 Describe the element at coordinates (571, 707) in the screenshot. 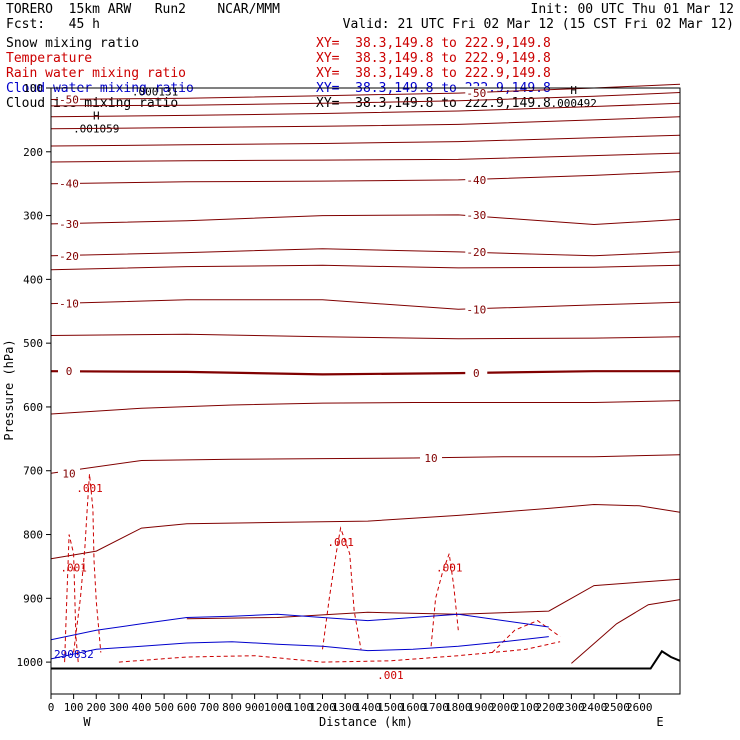

I see `x-tick-label: 2300` at that location.